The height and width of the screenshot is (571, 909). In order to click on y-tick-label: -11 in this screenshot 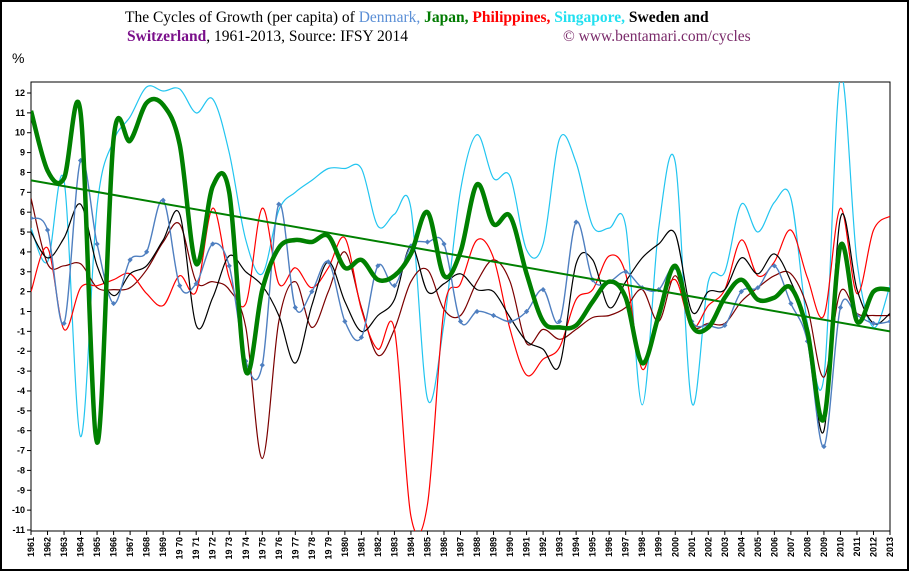, I will do `click(18, 530)`.